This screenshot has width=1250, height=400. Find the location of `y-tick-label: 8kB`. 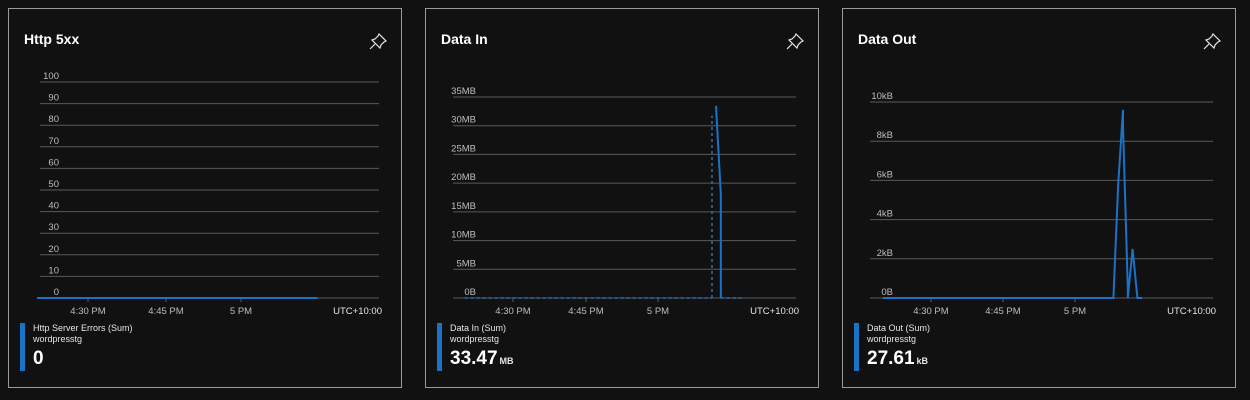

y-tick-label: 8kB is located at coordinates (885, 135).